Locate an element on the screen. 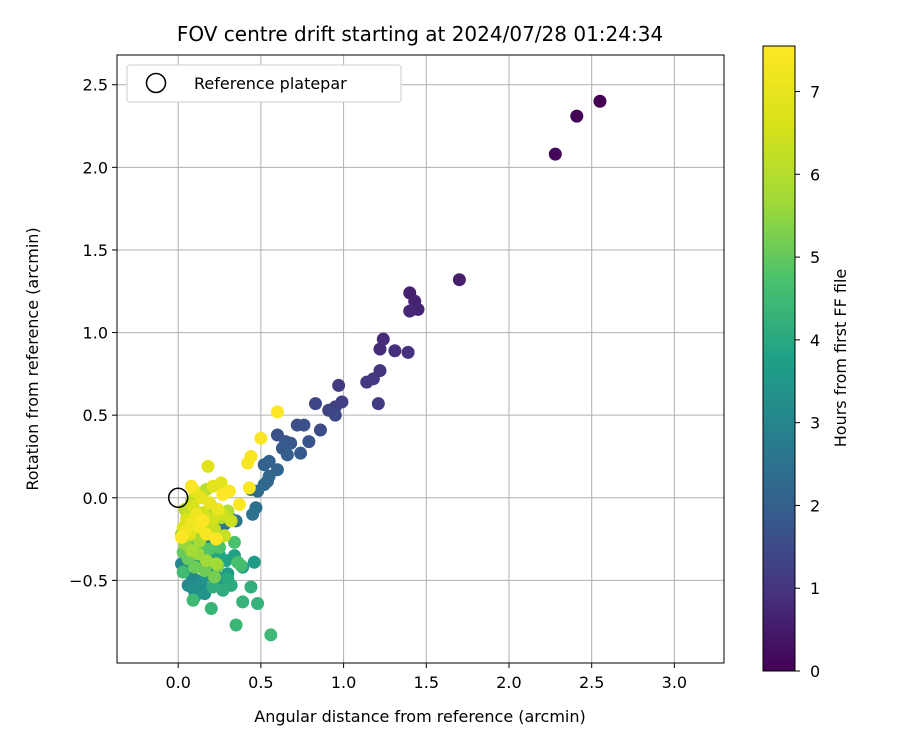 The image size is (900, 750). legend-box is located at coordinates (264, 83).